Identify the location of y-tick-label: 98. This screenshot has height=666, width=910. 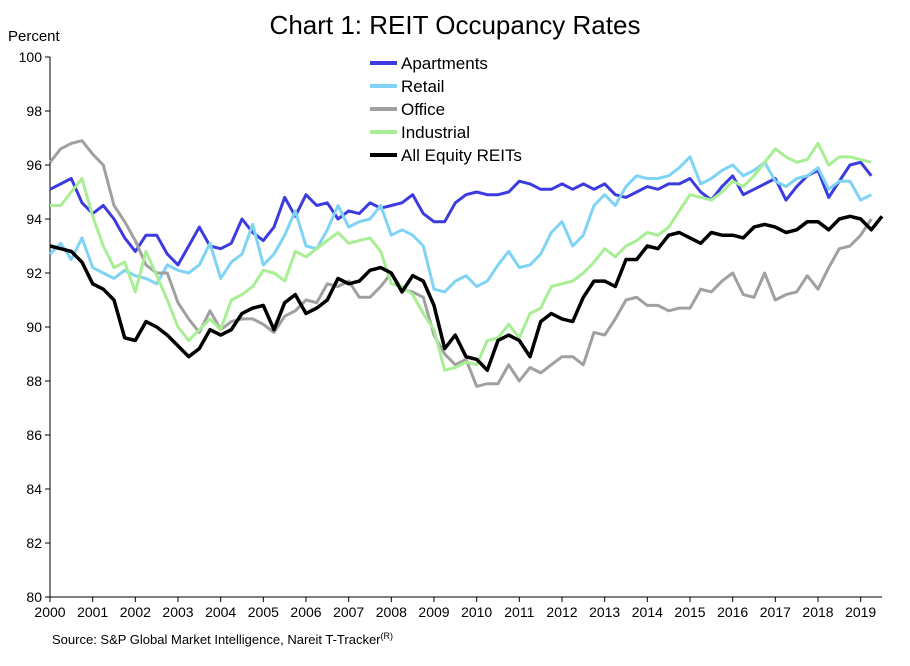
(34, 111).